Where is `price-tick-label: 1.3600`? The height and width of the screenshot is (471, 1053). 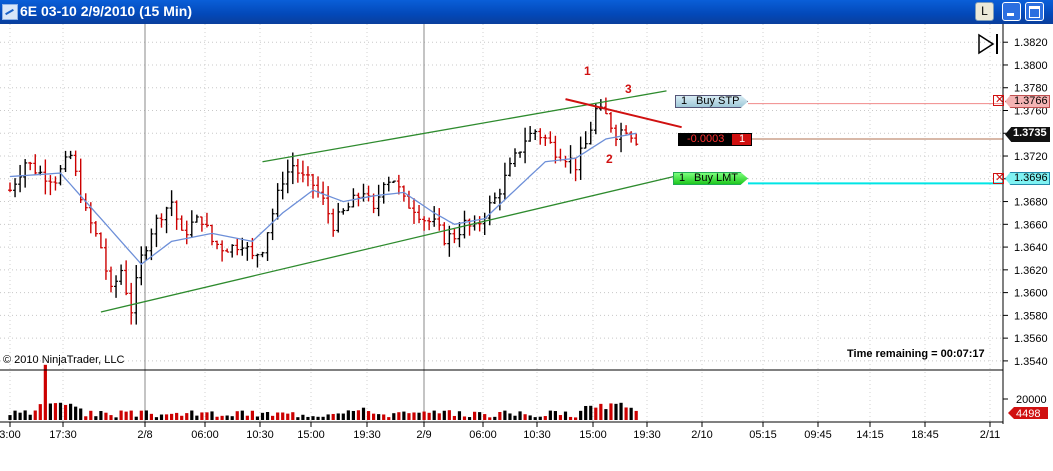
price-tick-label: 1.3600 is located at coordinates (1031, 294).